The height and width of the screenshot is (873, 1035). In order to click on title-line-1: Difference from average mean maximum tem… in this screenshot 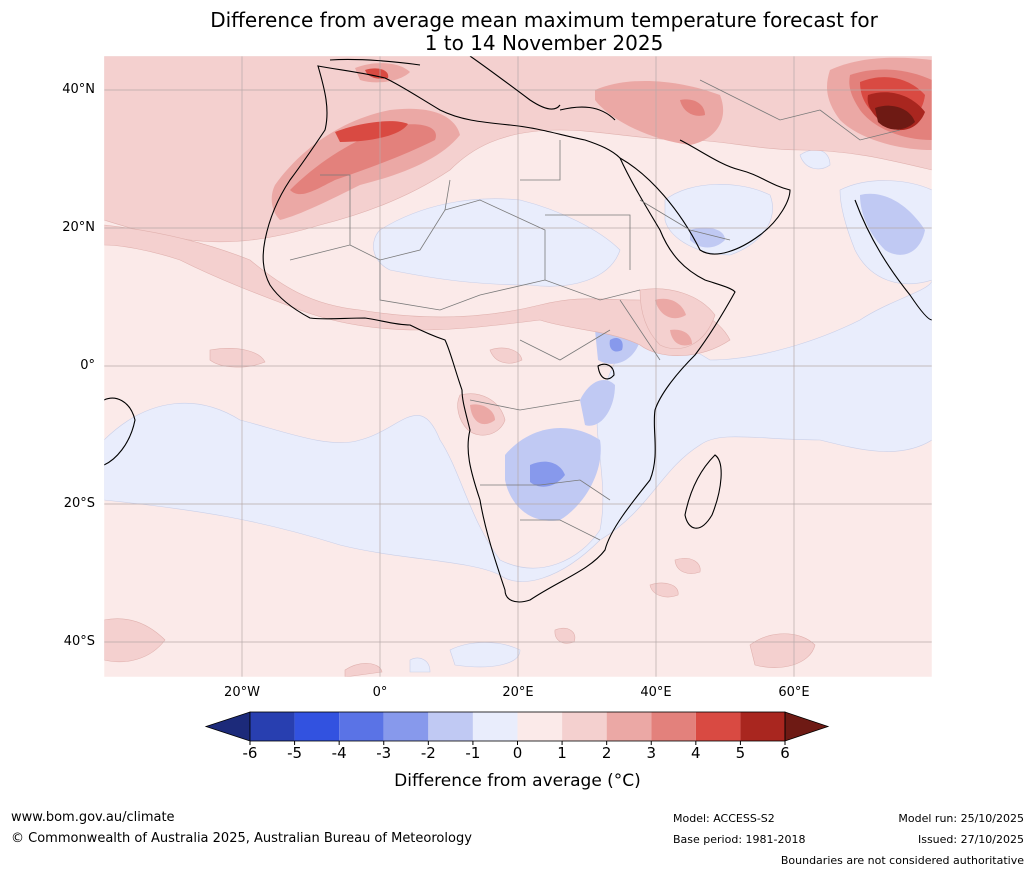, I will do `click(544, 20)`.